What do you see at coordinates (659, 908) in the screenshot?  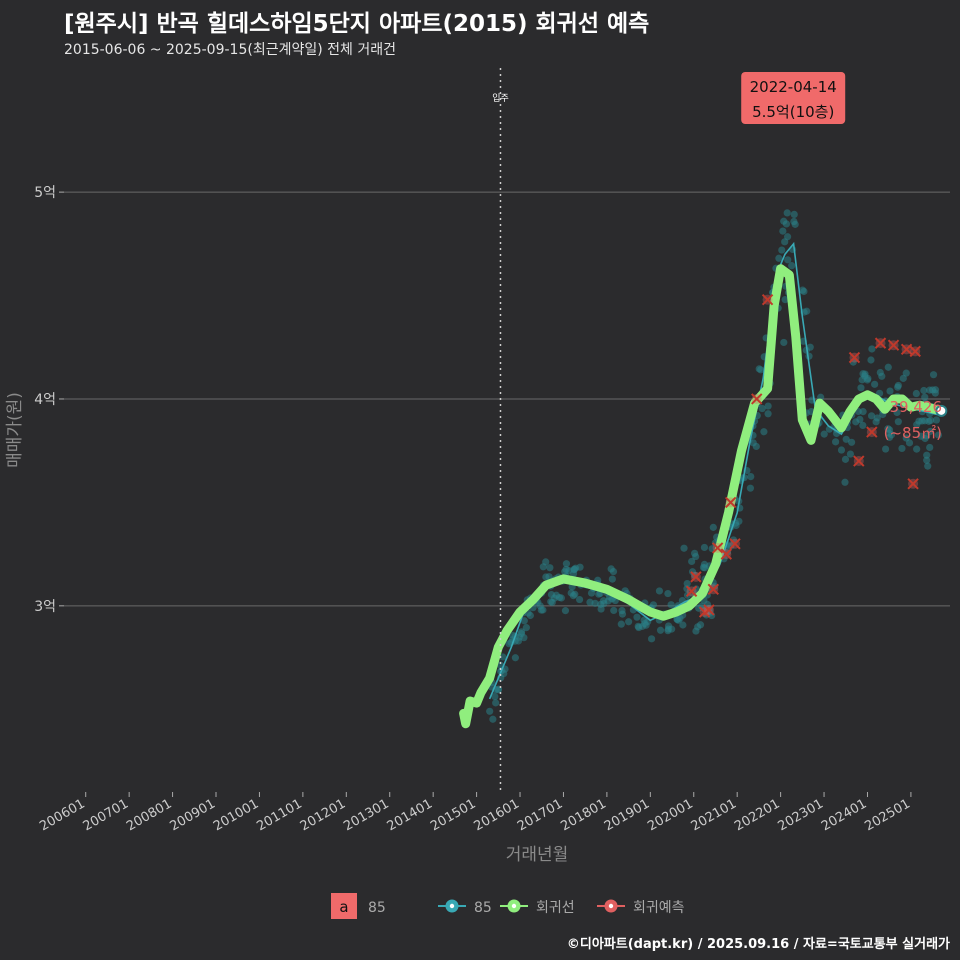 I see `legend-forecast-label: 회귀예측` at bounding box center [659, 908].